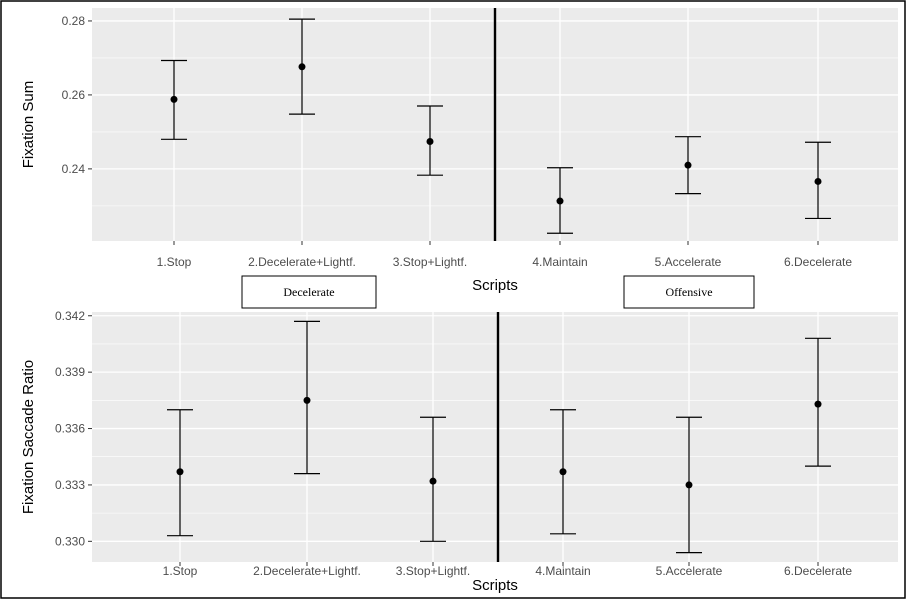  Describe the element at coordinates (74, 169) in the screenshot. I see `y-tick-label: 0.24` at that location.